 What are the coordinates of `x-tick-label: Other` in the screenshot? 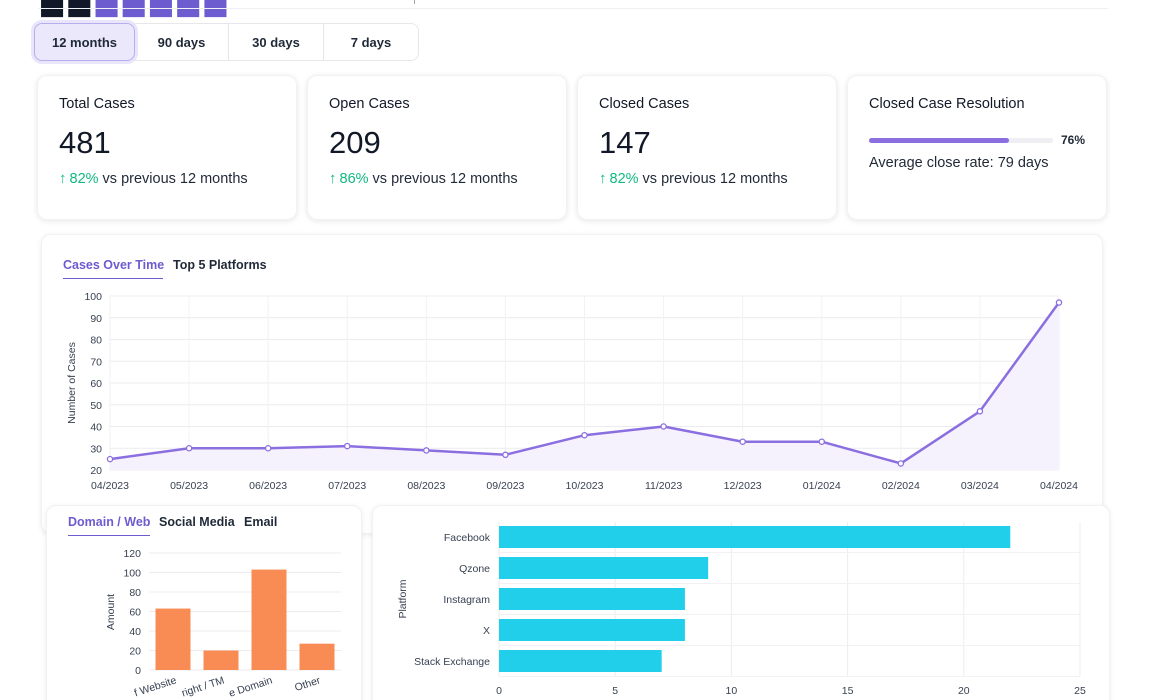 It's located at (307, 684).